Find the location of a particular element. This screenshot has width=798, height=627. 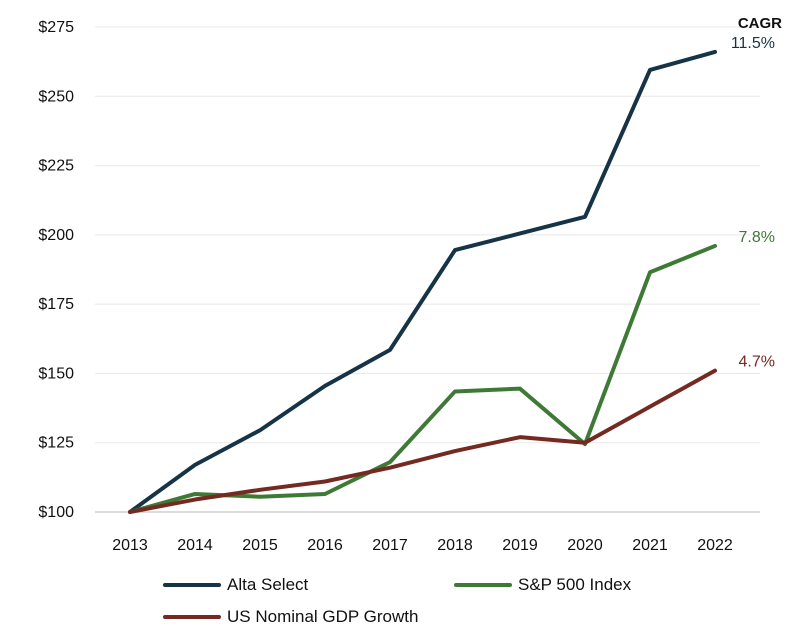

legend-label-sp500: S&P 500 Index is located at coordinates (575, 584).